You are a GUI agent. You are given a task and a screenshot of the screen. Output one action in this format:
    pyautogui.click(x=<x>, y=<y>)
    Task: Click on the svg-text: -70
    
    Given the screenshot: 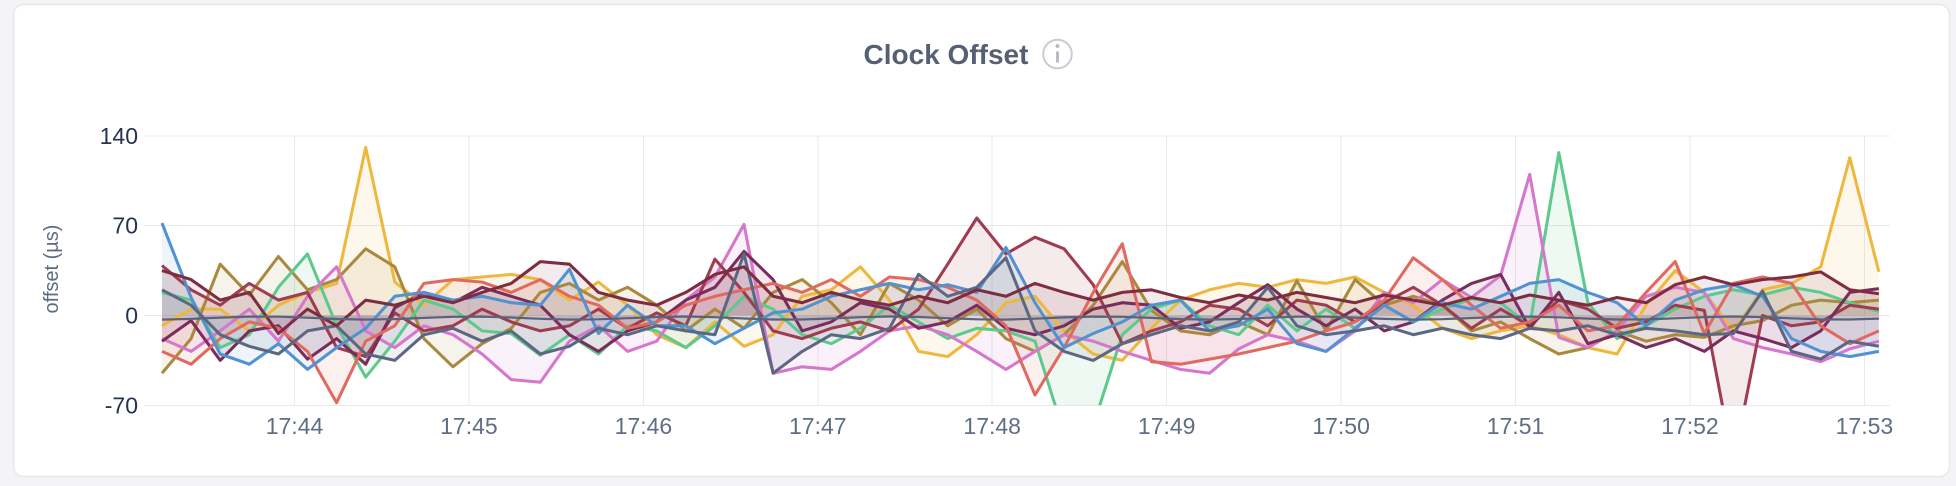 What is the action you would take?
    pyautogui.click(x=121, y=405)
    